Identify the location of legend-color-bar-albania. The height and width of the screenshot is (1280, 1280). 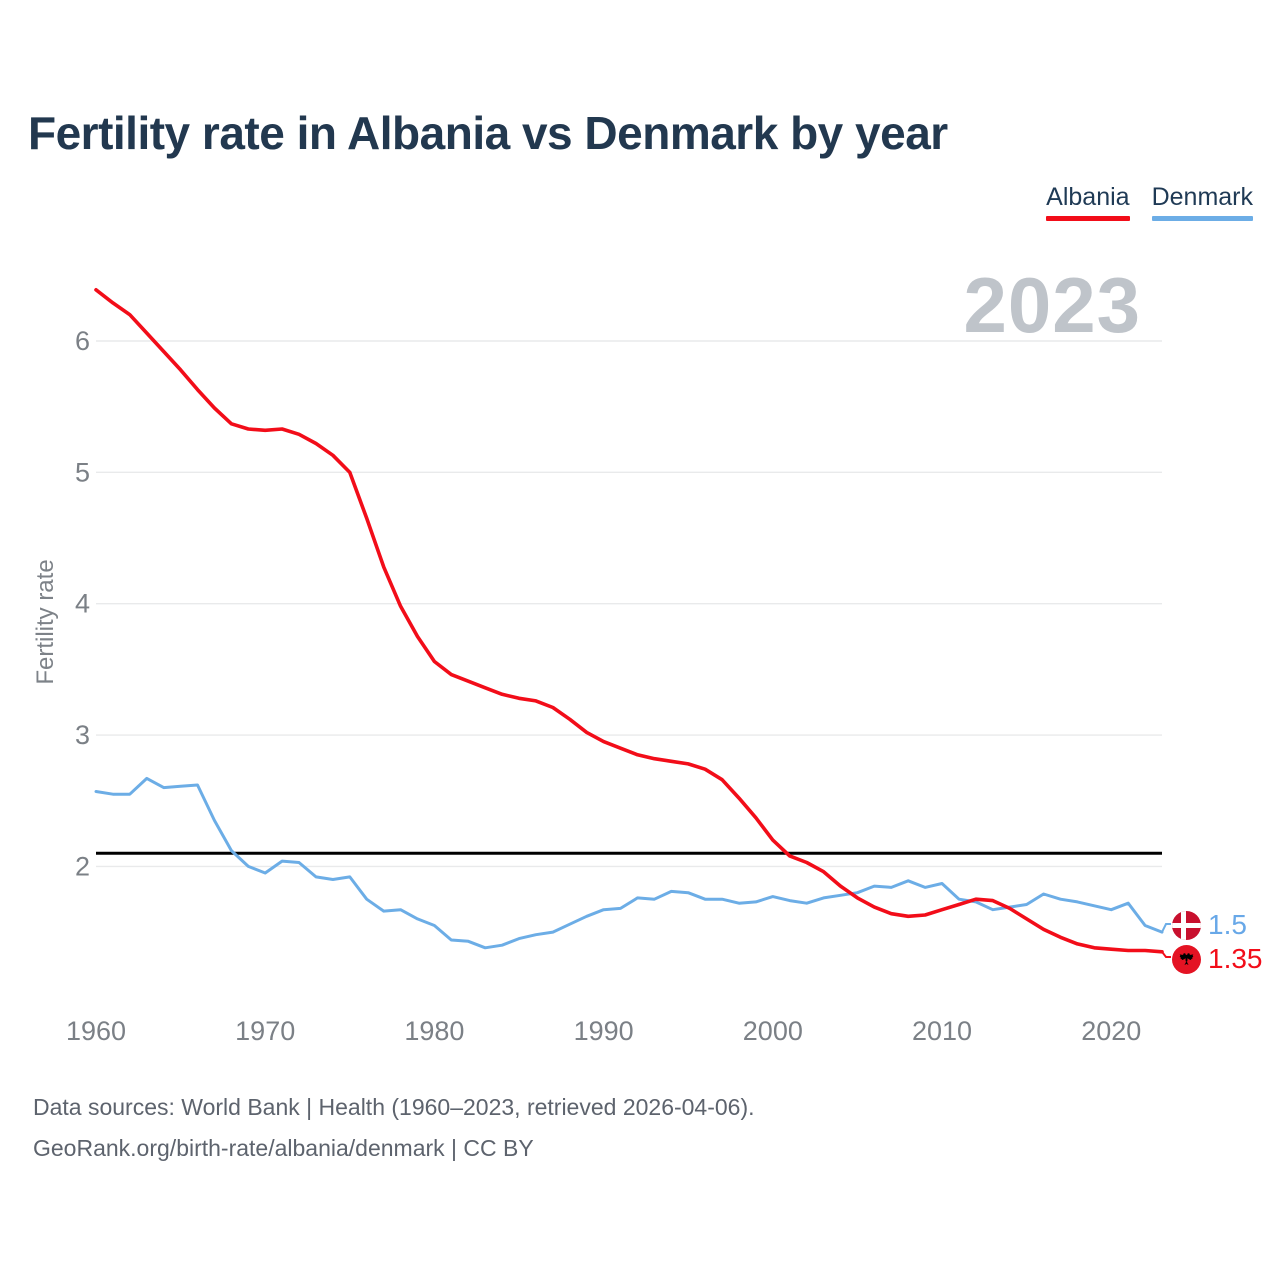
(1088, 218).